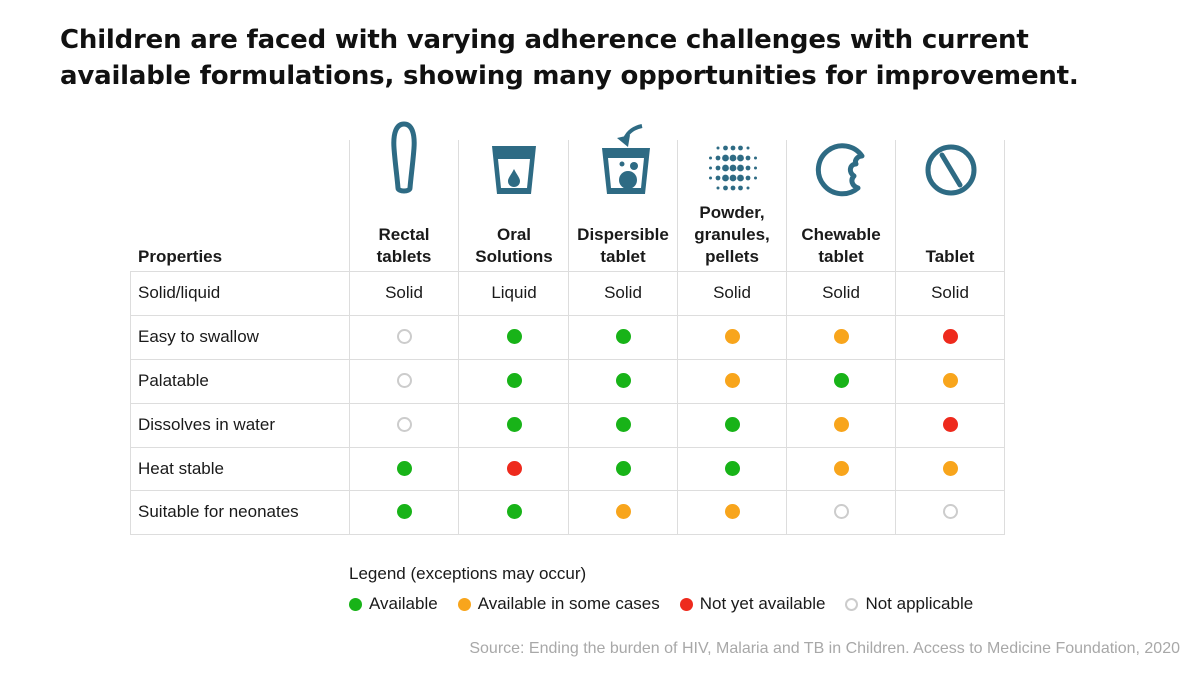  I want to click on legend-dot-some, so click(464, 604).